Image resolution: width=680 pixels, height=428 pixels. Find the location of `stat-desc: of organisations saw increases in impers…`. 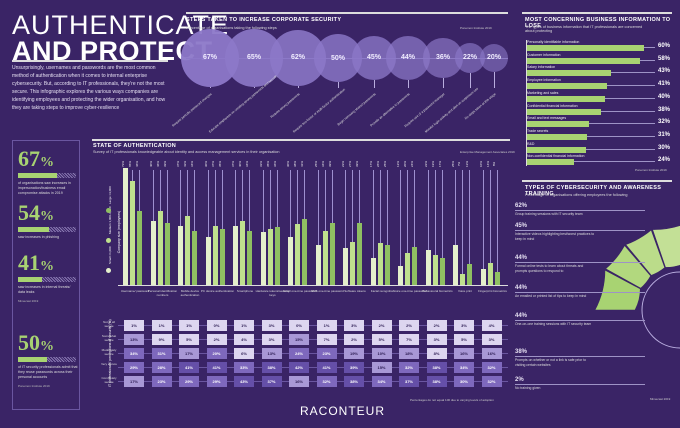

stat-desc: of organisations saw increases in impers… is located at coordinates (44, 188).